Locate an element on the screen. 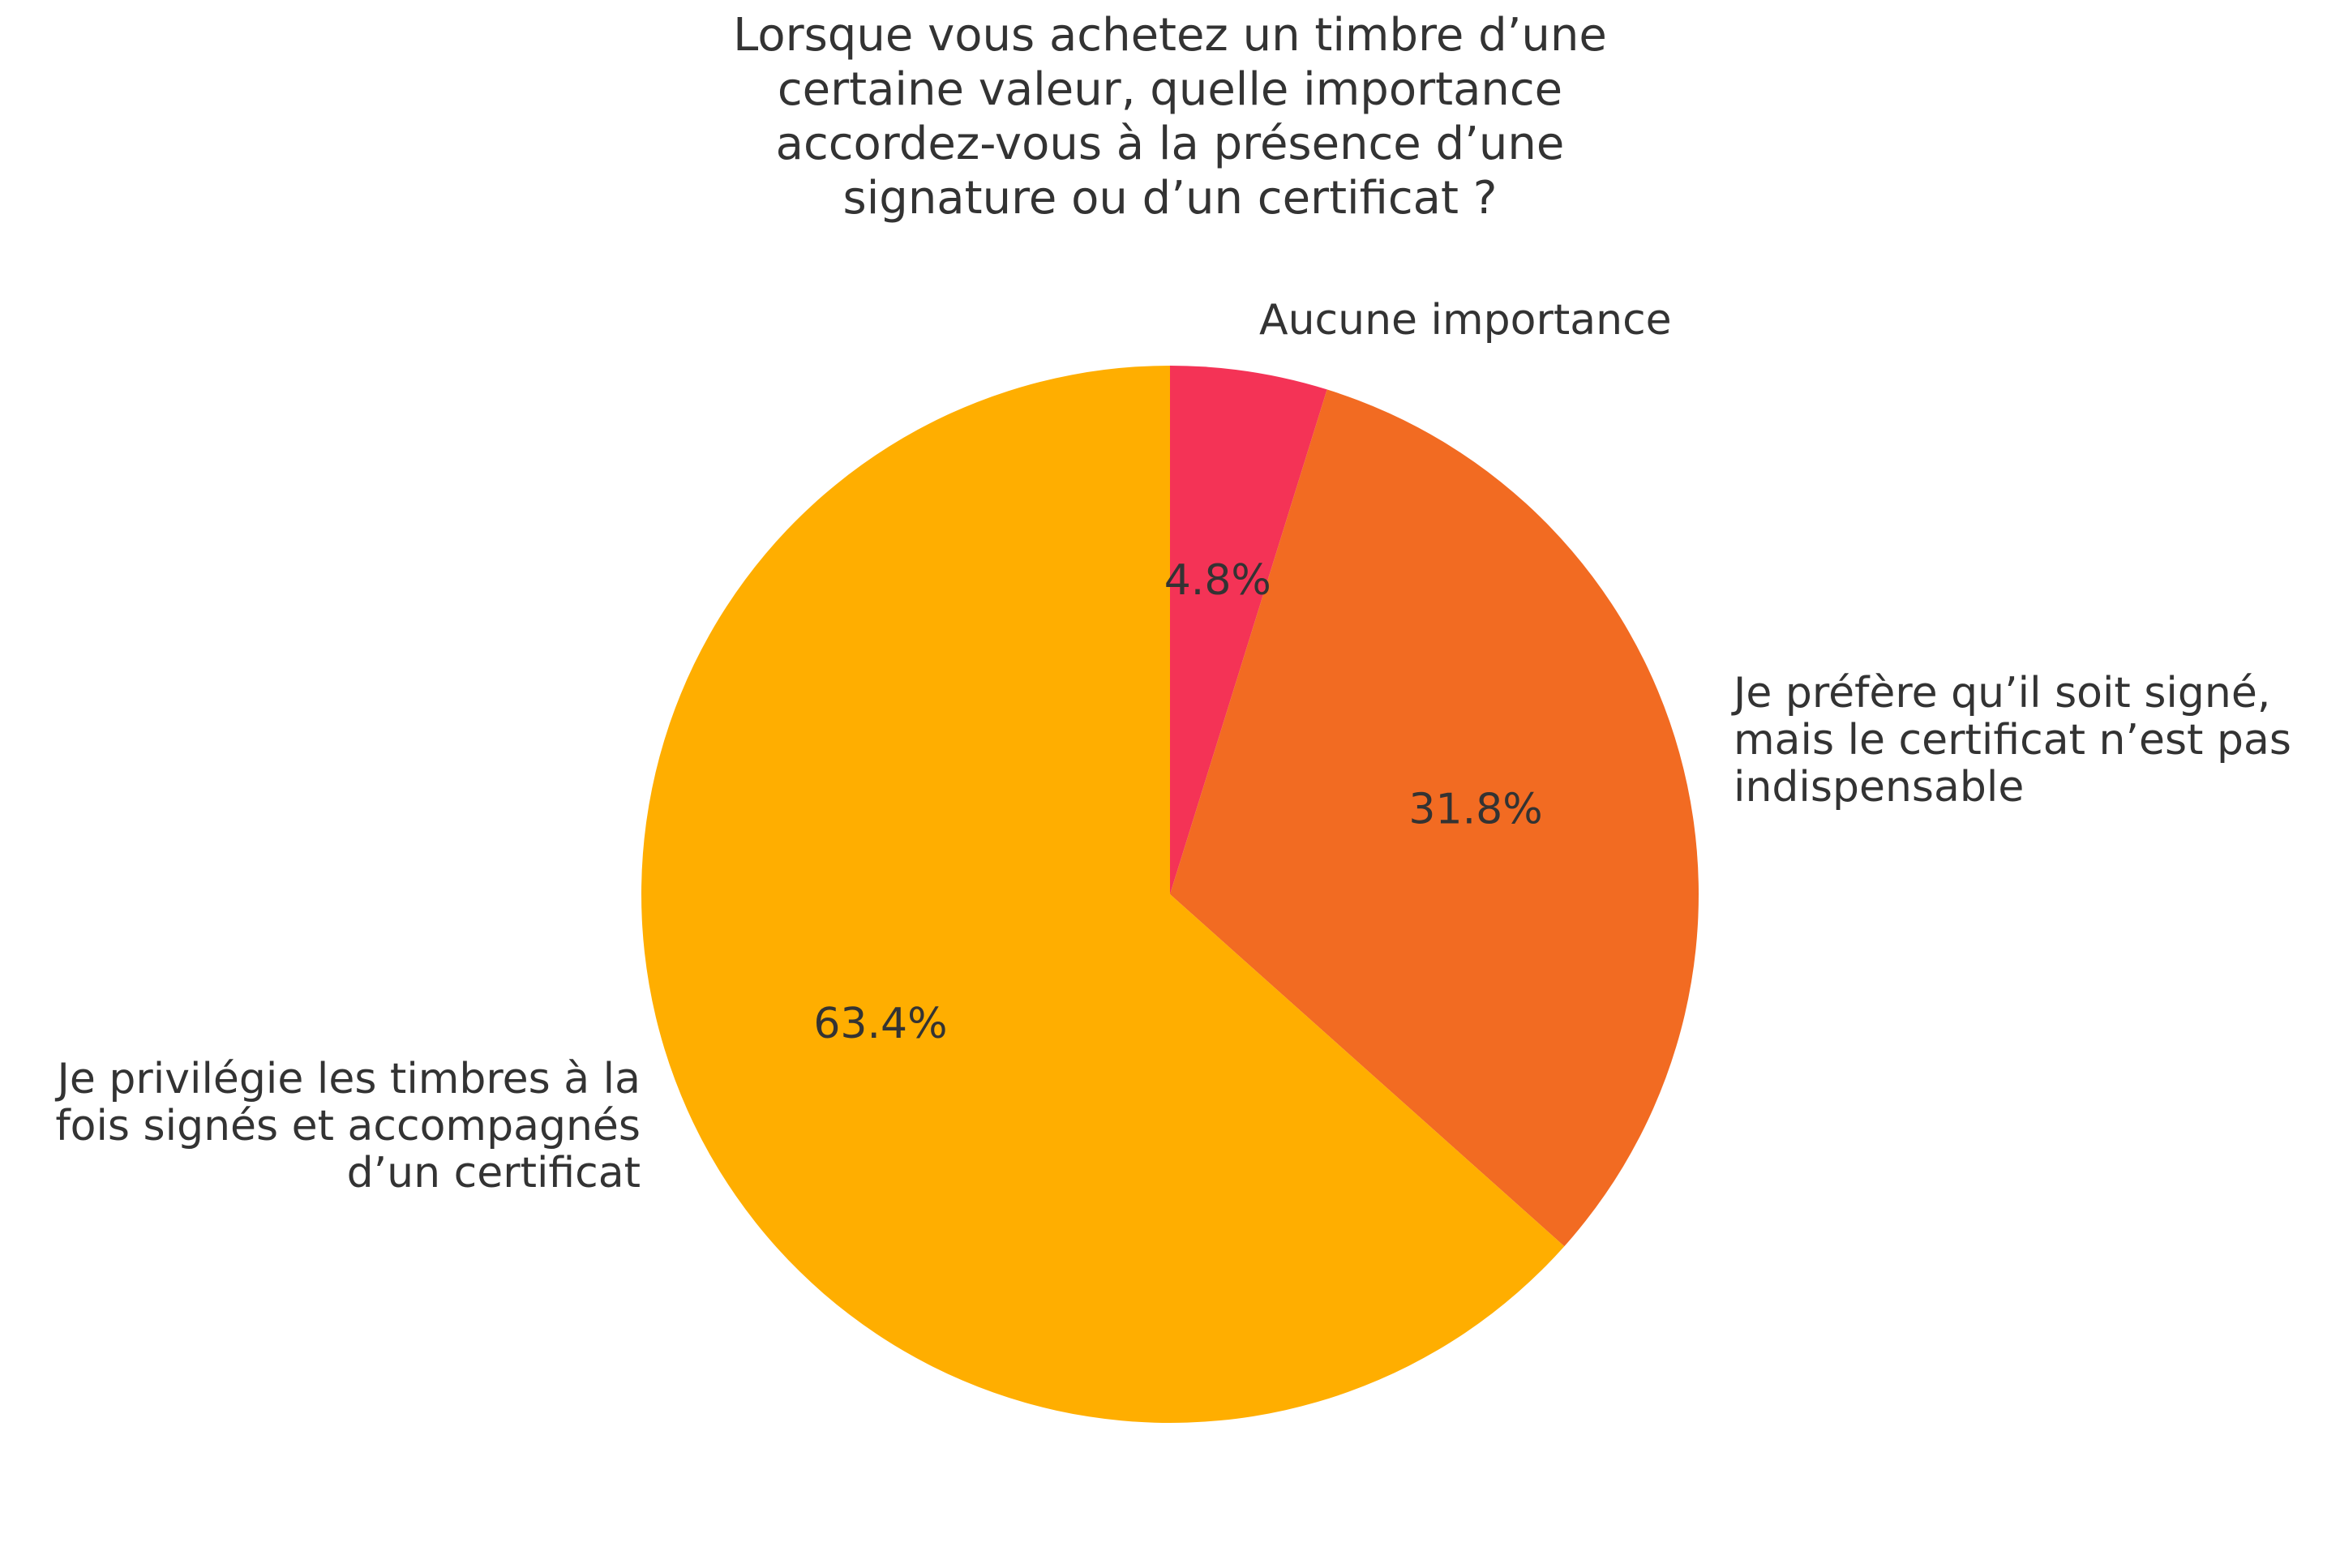 The width and height of the screenshot is (2340, 1568). slice-category-label: Je privilégie les timbres à la is located at coordinates (348, 1079).